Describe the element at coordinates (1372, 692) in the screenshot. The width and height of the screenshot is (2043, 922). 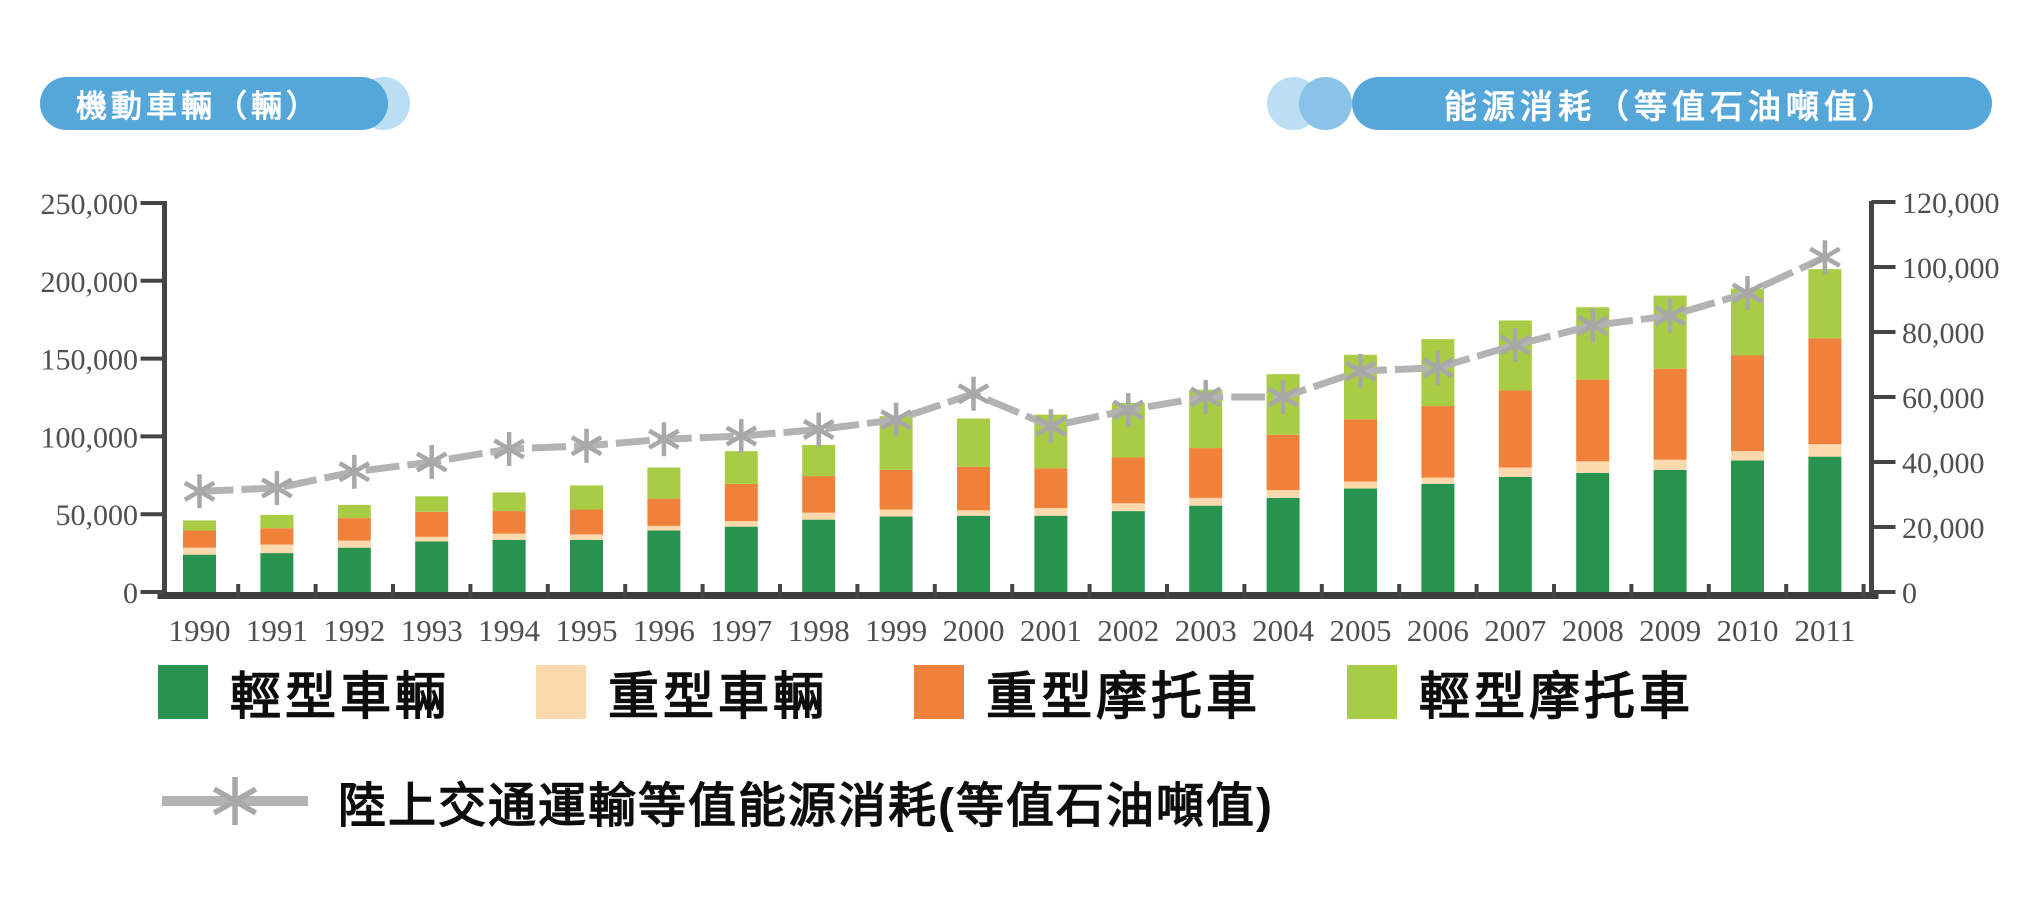
I see `legend-swatch-light-motorcycles` at that location.